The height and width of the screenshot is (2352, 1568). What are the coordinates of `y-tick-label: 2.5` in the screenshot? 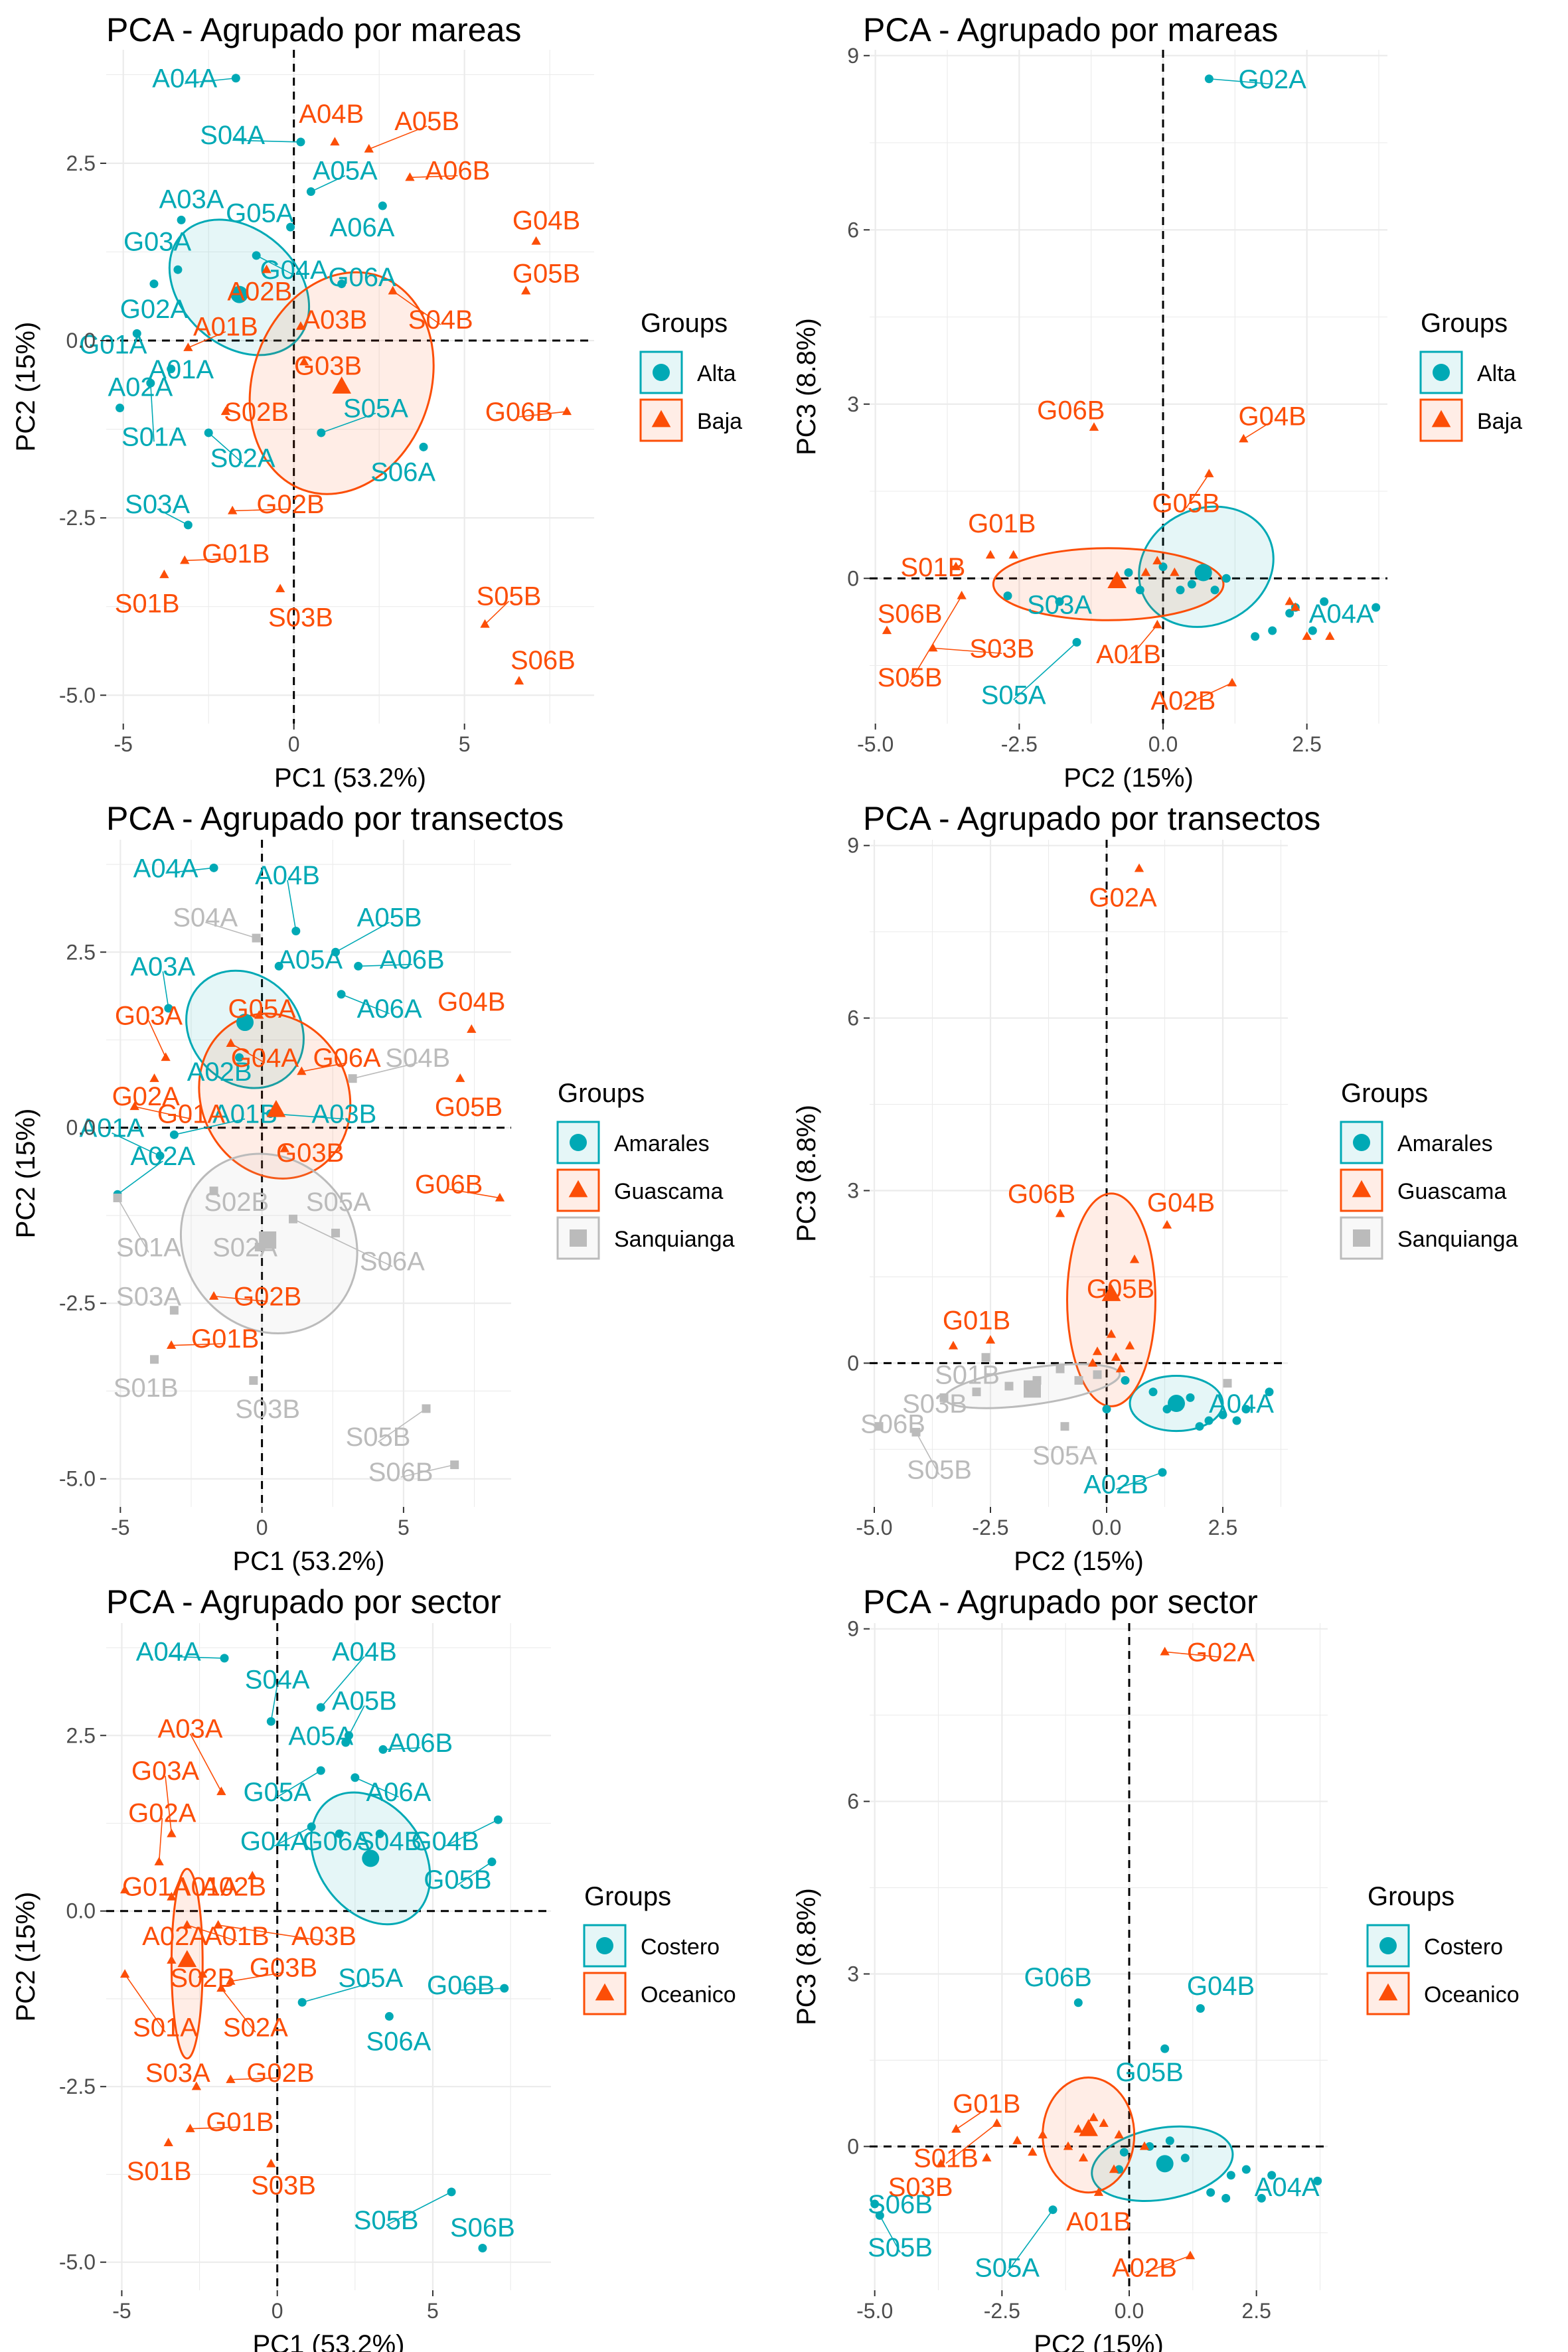 It's located at (81, 163).